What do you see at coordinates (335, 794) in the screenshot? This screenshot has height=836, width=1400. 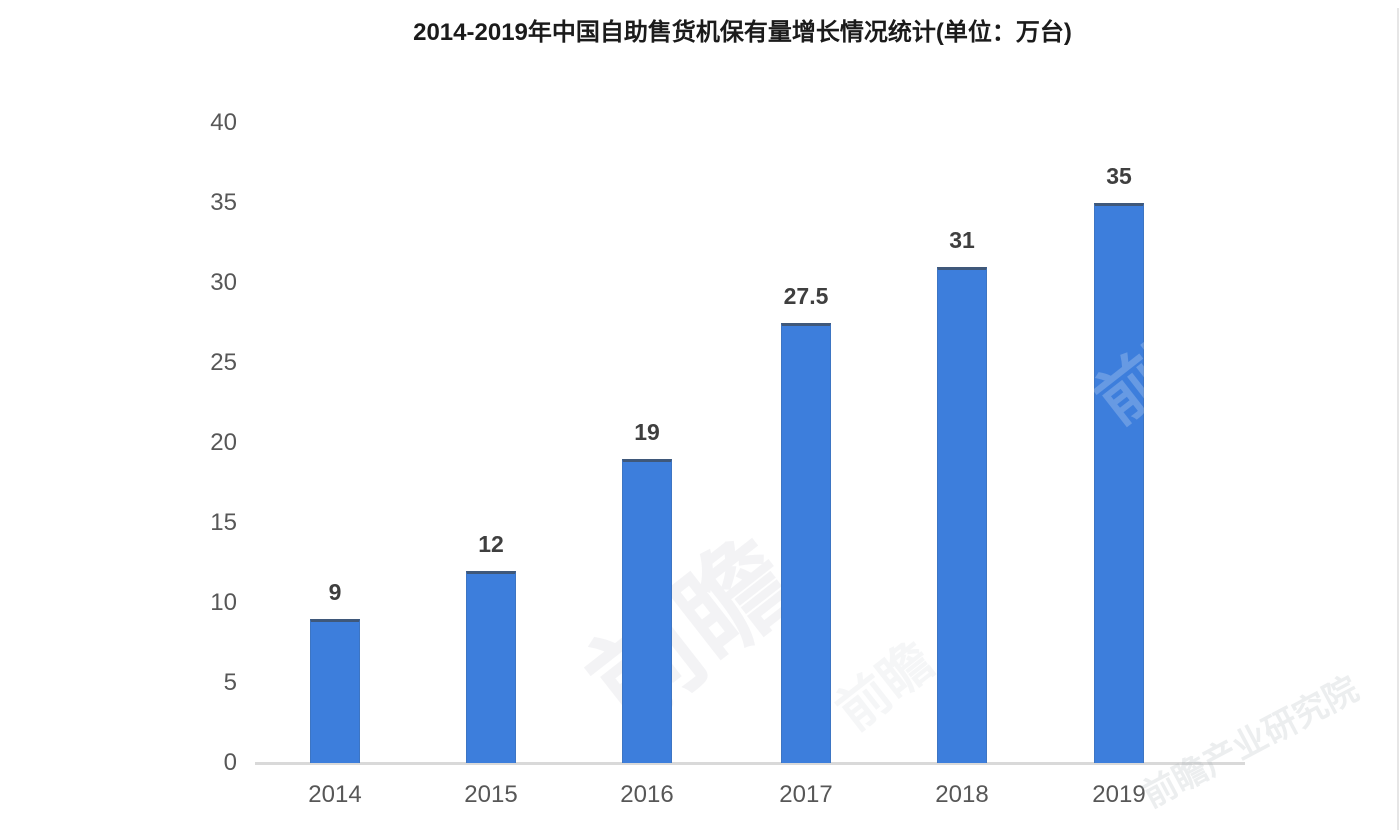 I see `x-axis-tick-label: 2014` at bounding box center [335, 794].